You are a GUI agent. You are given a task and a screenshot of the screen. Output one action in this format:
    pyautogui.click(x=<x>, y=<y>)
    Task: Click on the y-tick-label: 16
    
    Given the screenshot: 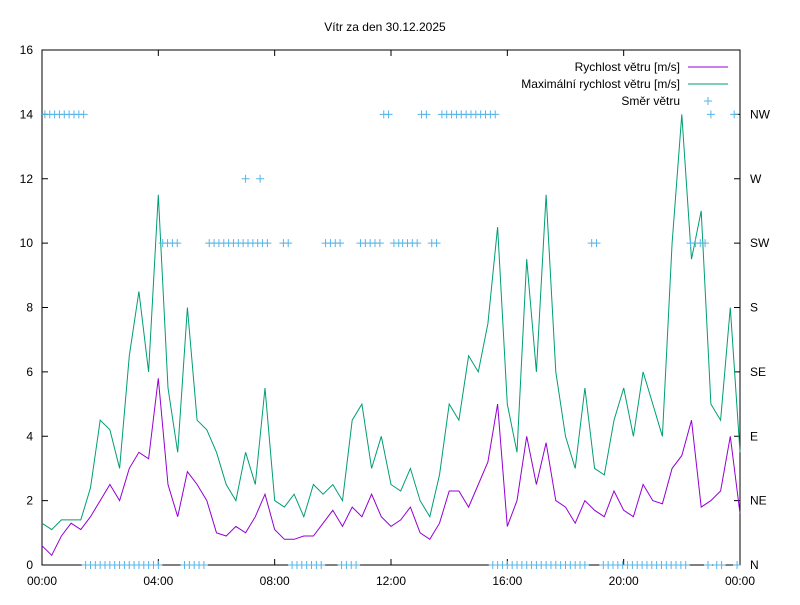 What is the action you would take?
    pyautogui.click(x=27, y=50)
    